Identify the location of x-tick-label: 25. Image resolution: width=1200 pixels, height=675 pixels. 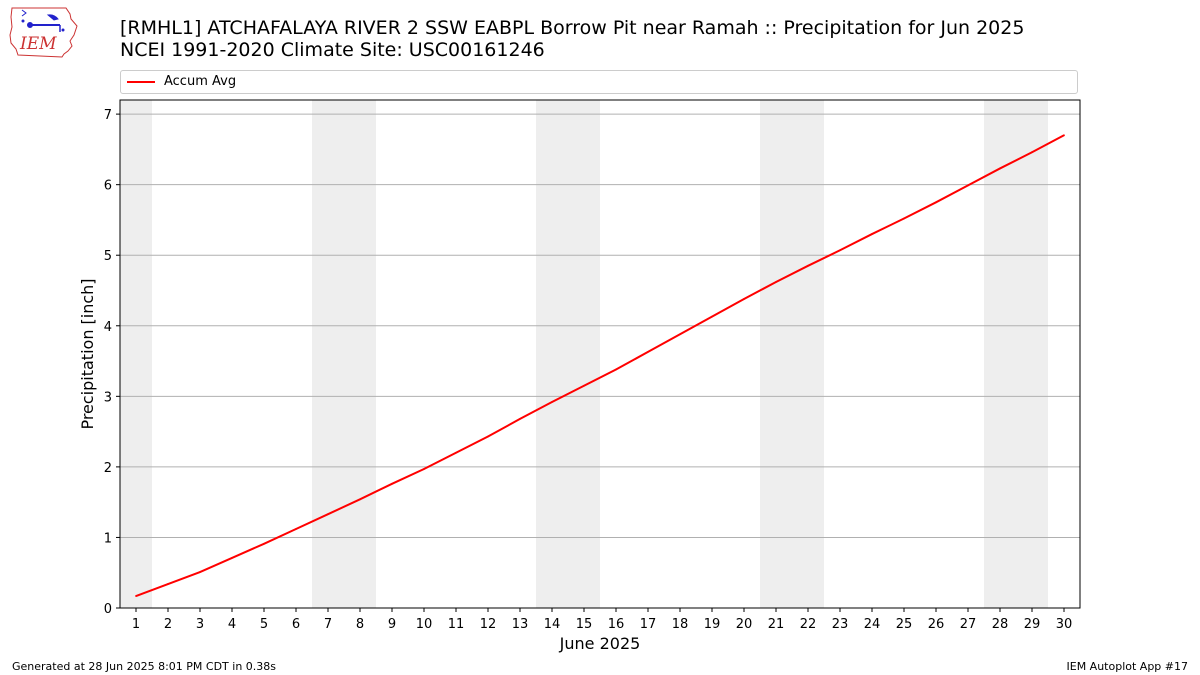
(904, 624).